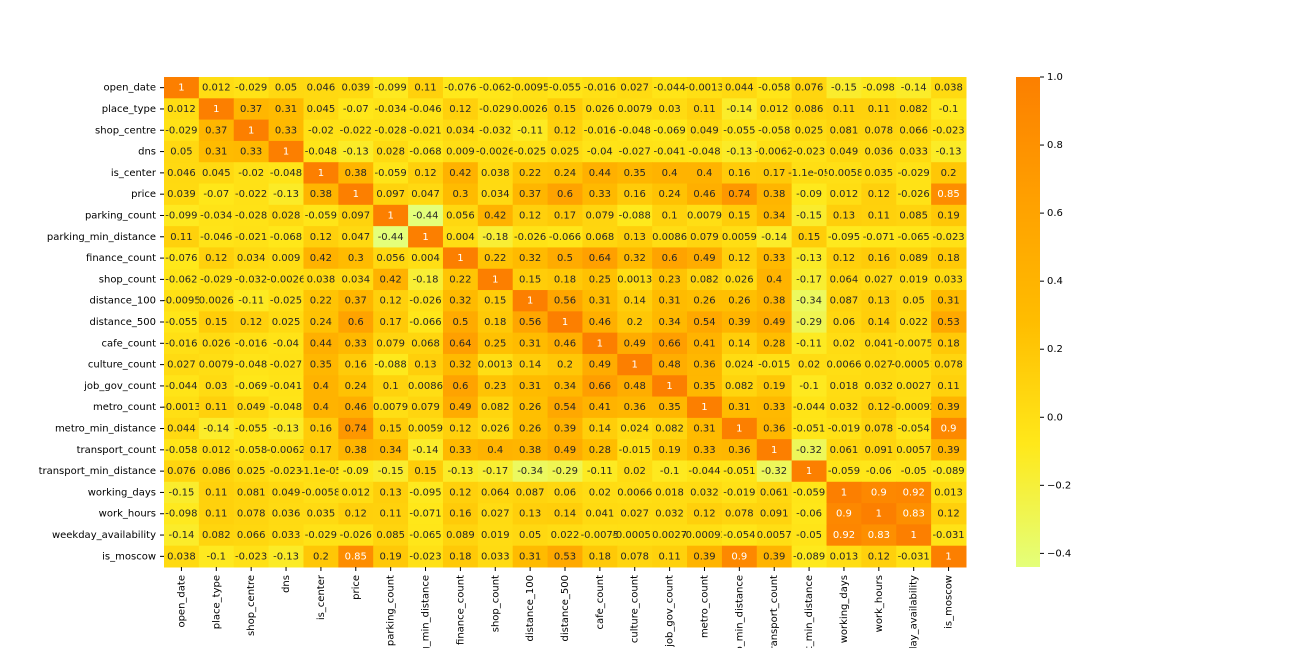 This screenshot has height=648, width=1296. I want to click on cell-label: 0.0013, so click(495, 365).